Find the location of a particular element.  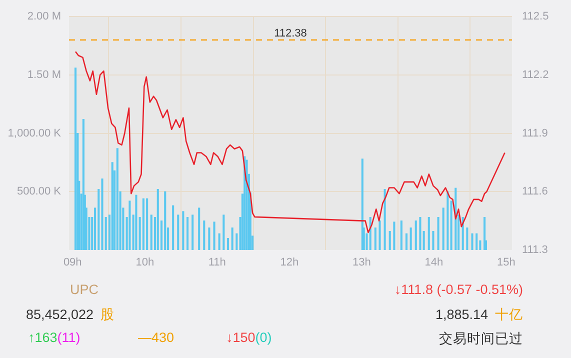

y-tick-label: 500.00 K is located at coordinates (39, 192).